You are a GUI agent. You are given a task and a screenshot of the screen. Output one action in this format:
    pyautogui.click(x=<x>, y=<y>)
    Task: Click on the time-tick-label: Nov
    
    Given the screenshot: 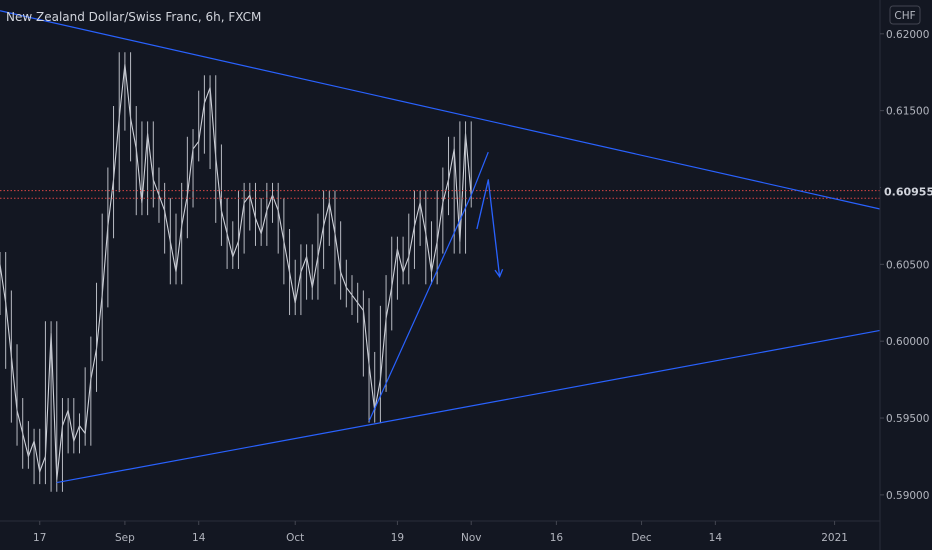 What is the action you would take?
    pyautogui.click(x=471, y=538)
    